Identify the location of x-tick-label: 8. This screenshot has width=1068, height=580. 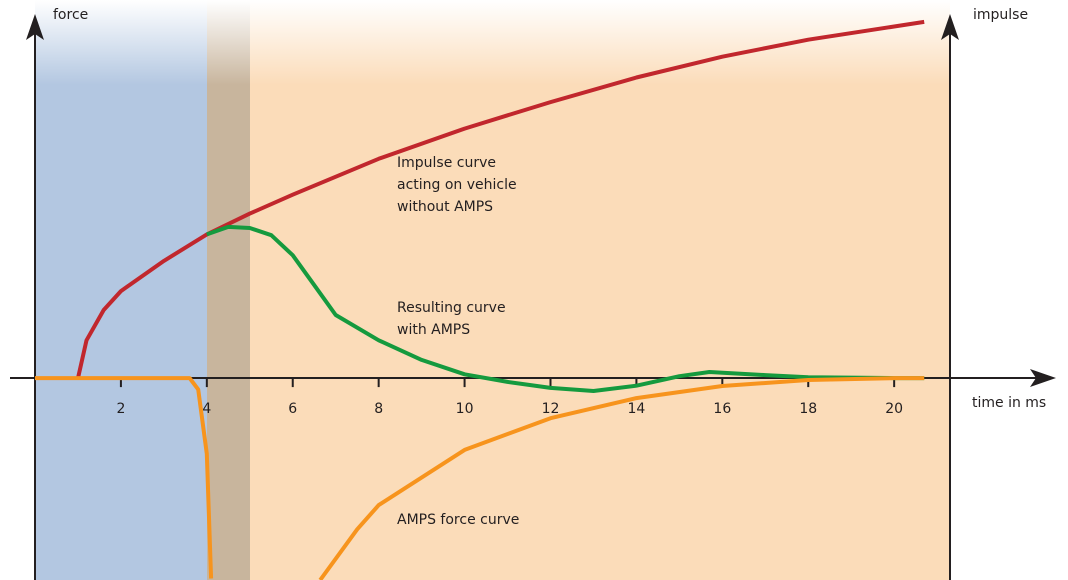
(378, 409).